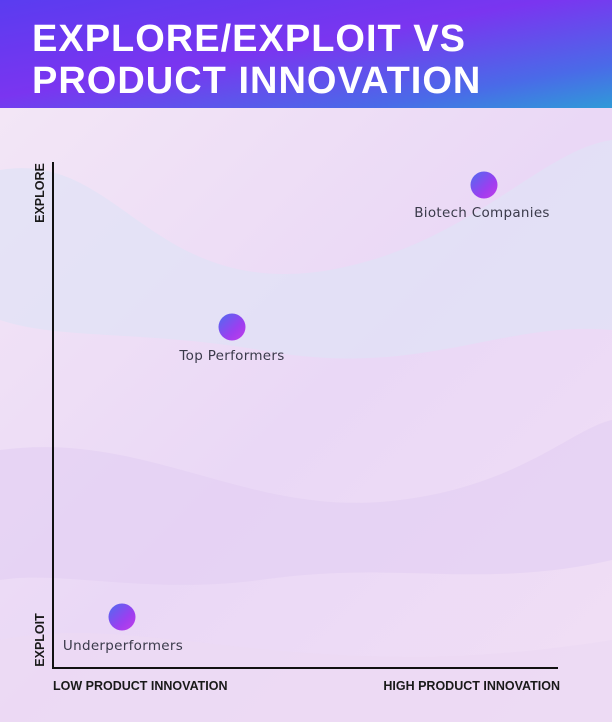  Describe the element at coordinates (256, 81) in the screenshot. I see `title-line: PRODUCT INNOVATION` at that location.